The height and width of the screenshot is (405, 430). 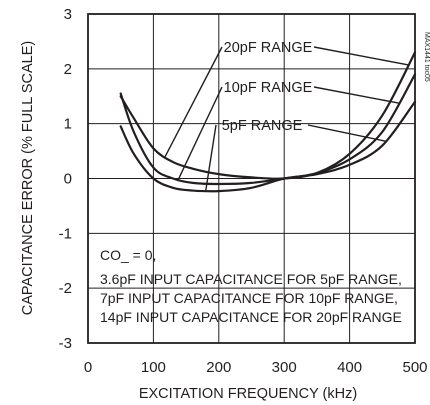 What do you see at coordinates (262, 126) in the screenshot?
I see `series-label-5pf-range: 5pF RANGE` at bounding box center [262, 126].